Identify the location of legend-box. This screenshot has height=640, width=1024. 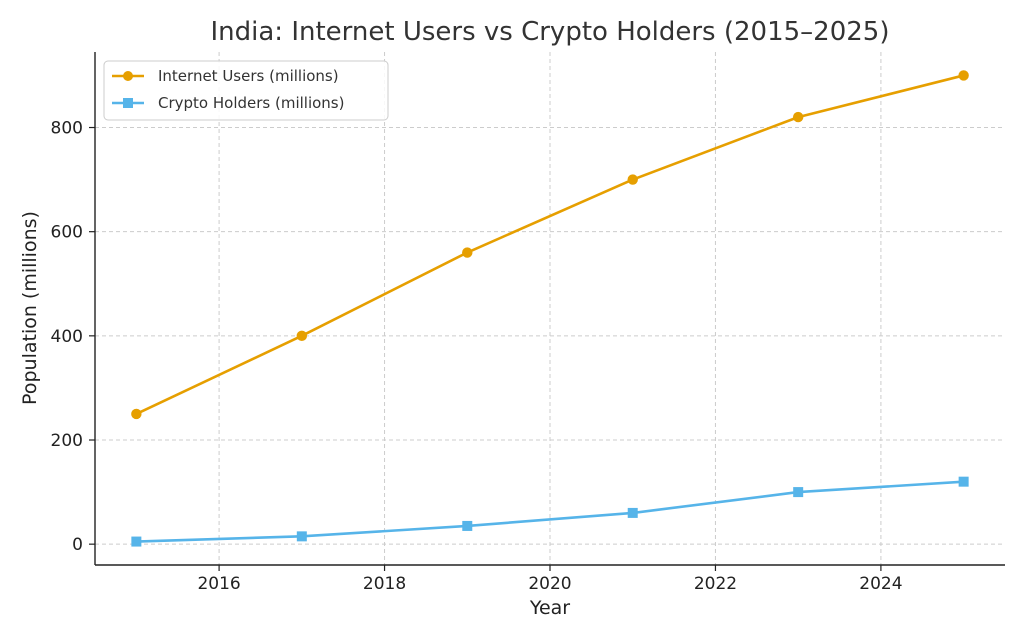
(246, 90).